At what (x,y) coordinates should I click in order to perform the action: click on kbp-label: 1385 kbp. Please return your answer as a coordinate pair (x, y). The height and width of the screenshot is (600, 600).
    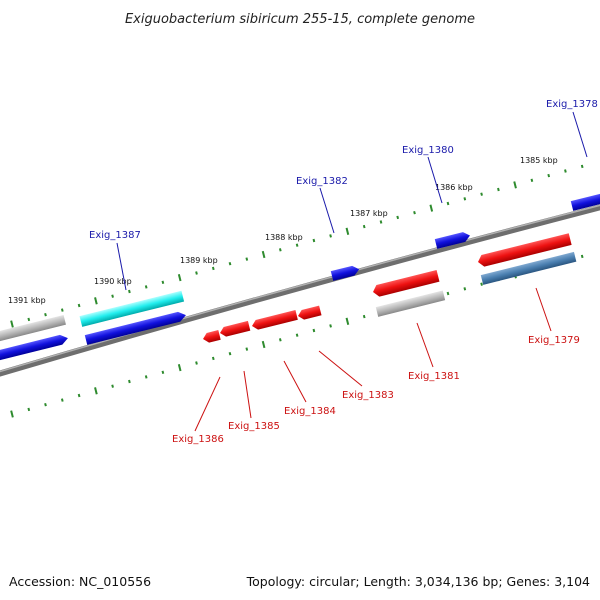
    Looking at the image, I should click on (539, 160).